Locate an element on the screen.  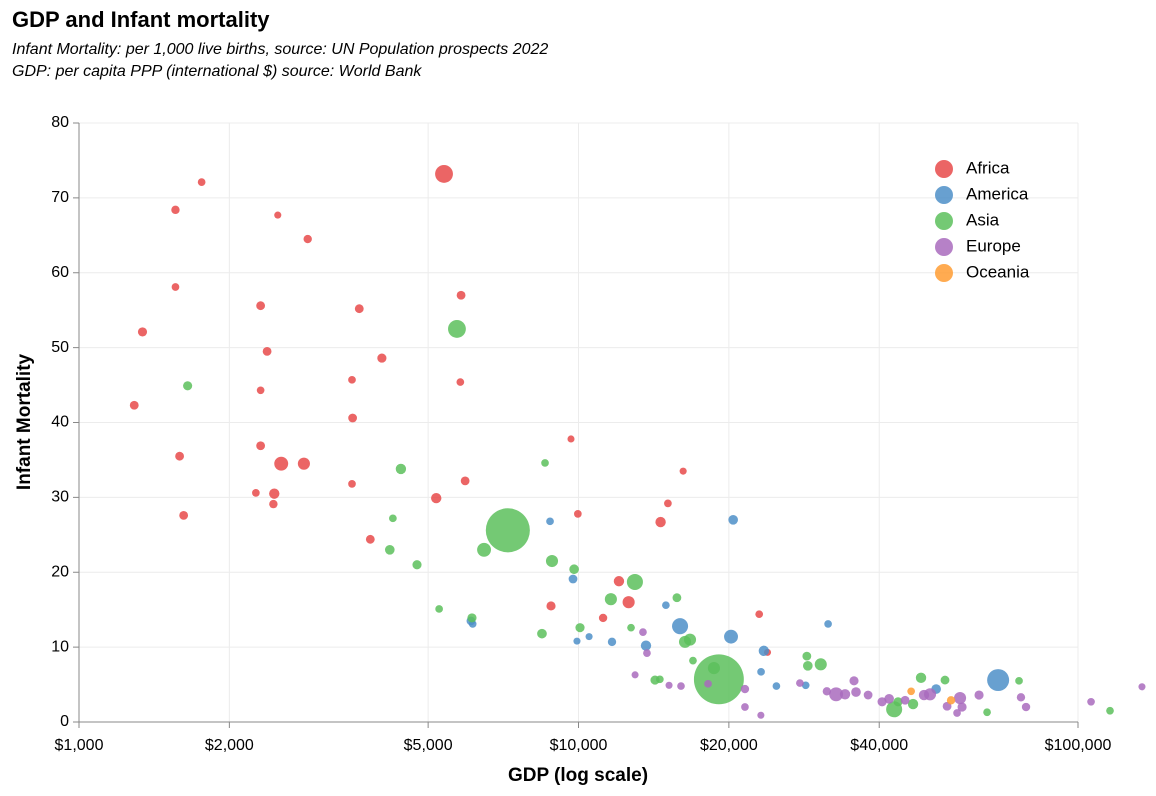
y-tick-label: 10 is located at coordinates (60, 646).